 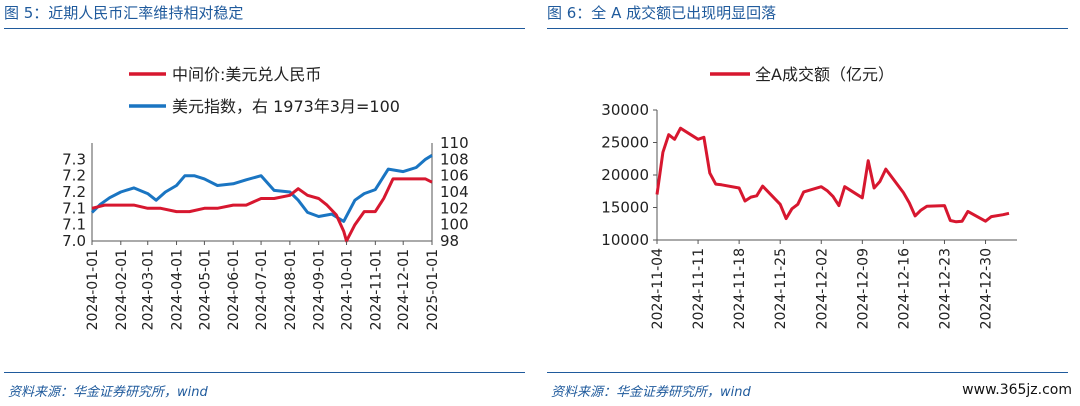 What do you see at coordinates (822, 288) in the screenshot?
I see `x-tick-label: 2024-12-02` at bounding box center [822, 288].